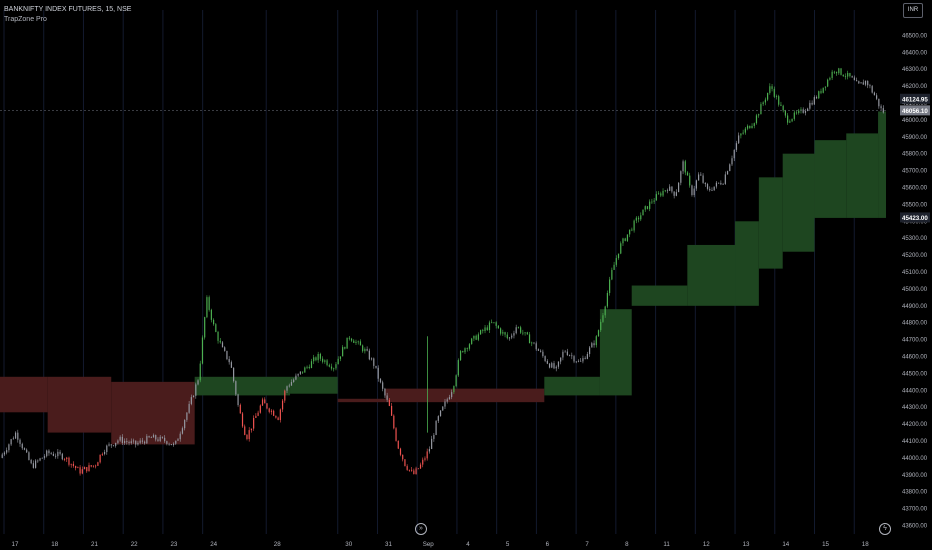 This screenshot has width=932, height=550. Describe the element at coordinates (885, 529) in the screenshot. I see `lightning-icon: ϟ` at that location.